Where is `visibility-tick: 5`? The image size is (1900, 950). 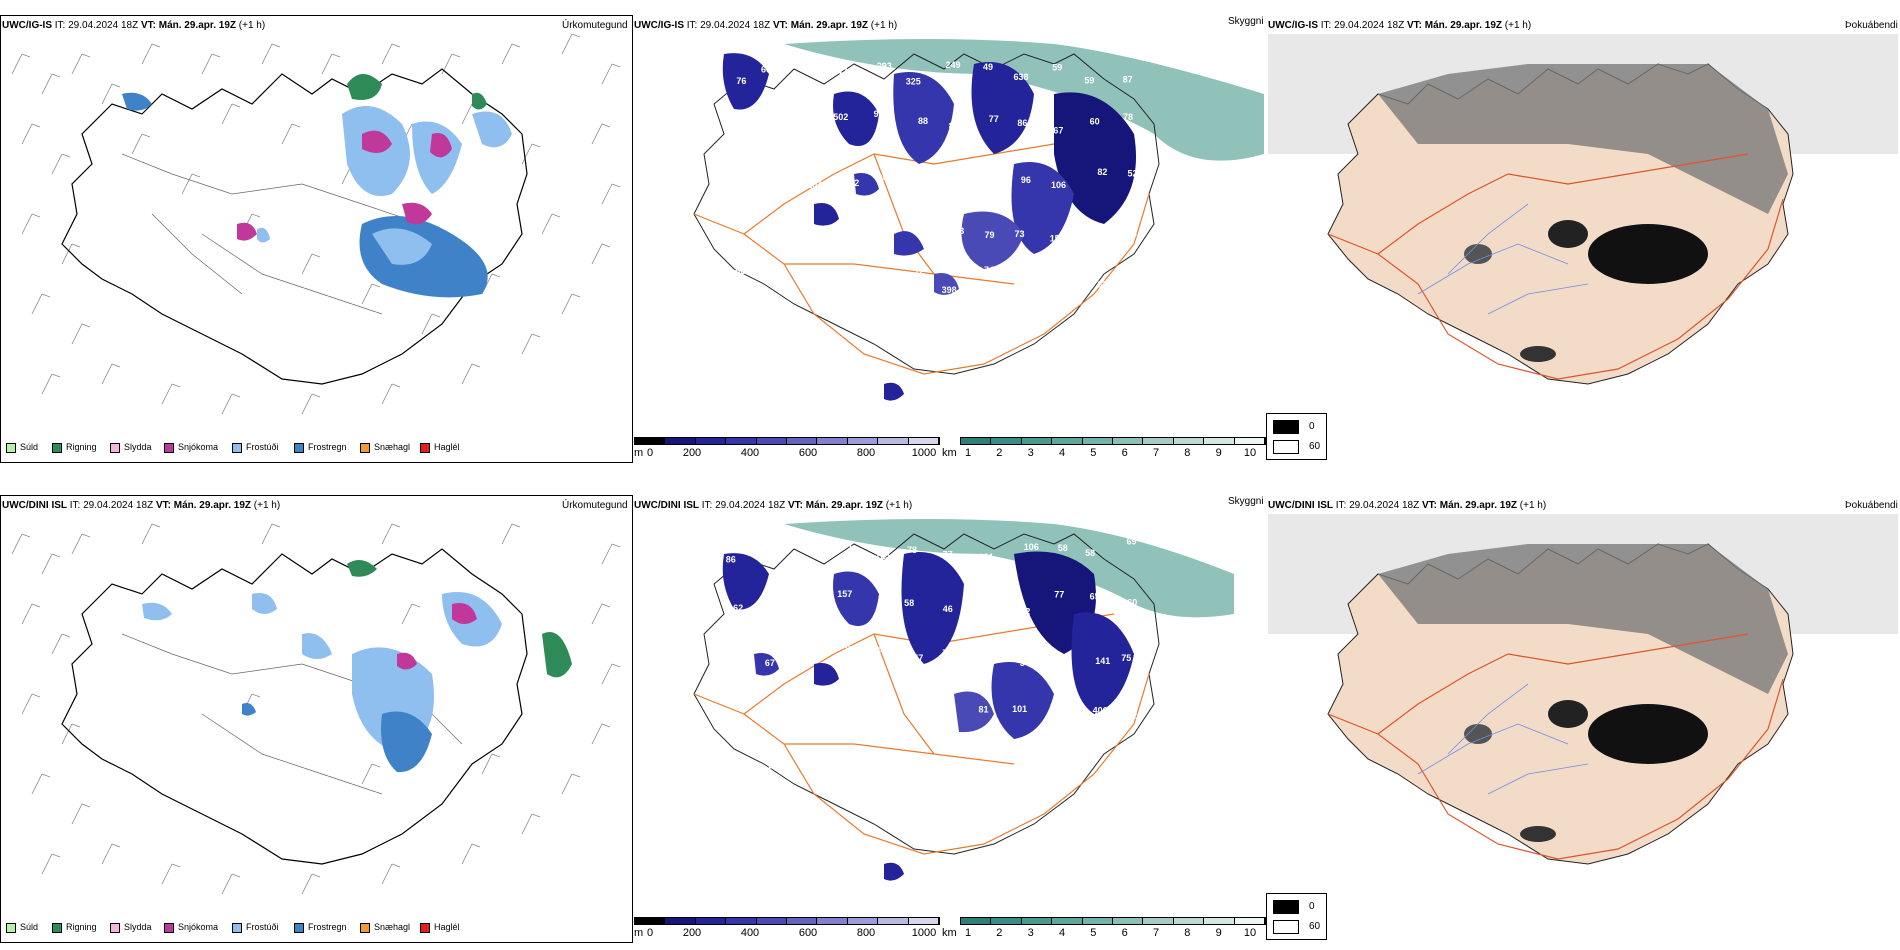 visibility-tick: 5 is located at coordinates (1093, 453).